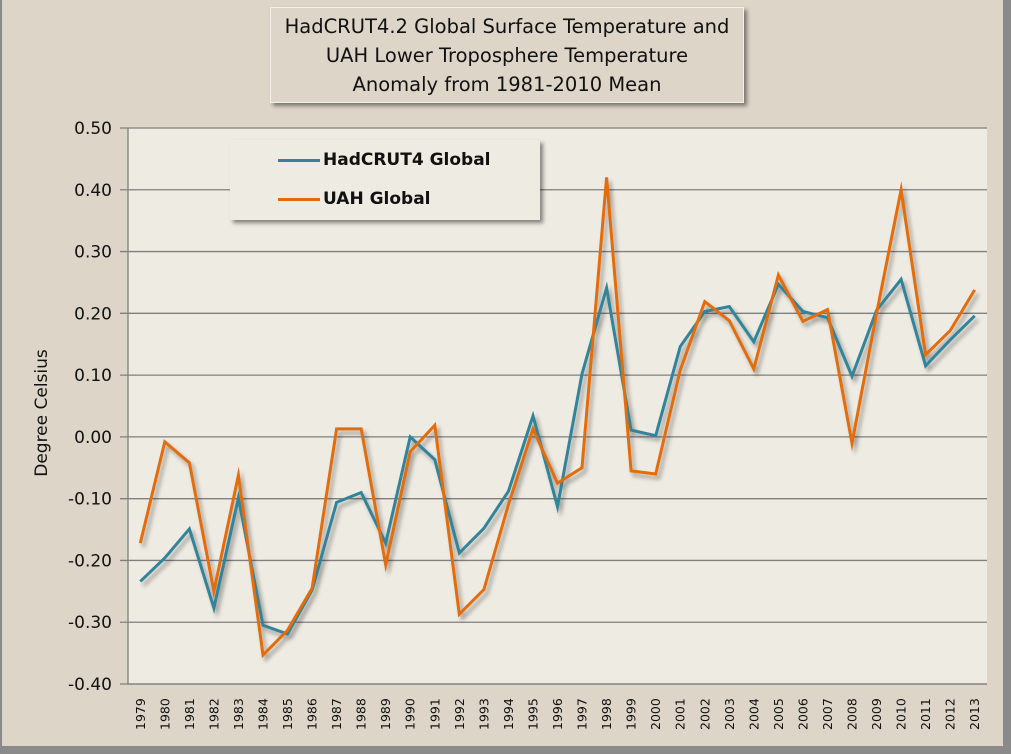 This screenshot has width=1011, height=754. I want to click on x-tick-label: 1993, so click(483, 714).